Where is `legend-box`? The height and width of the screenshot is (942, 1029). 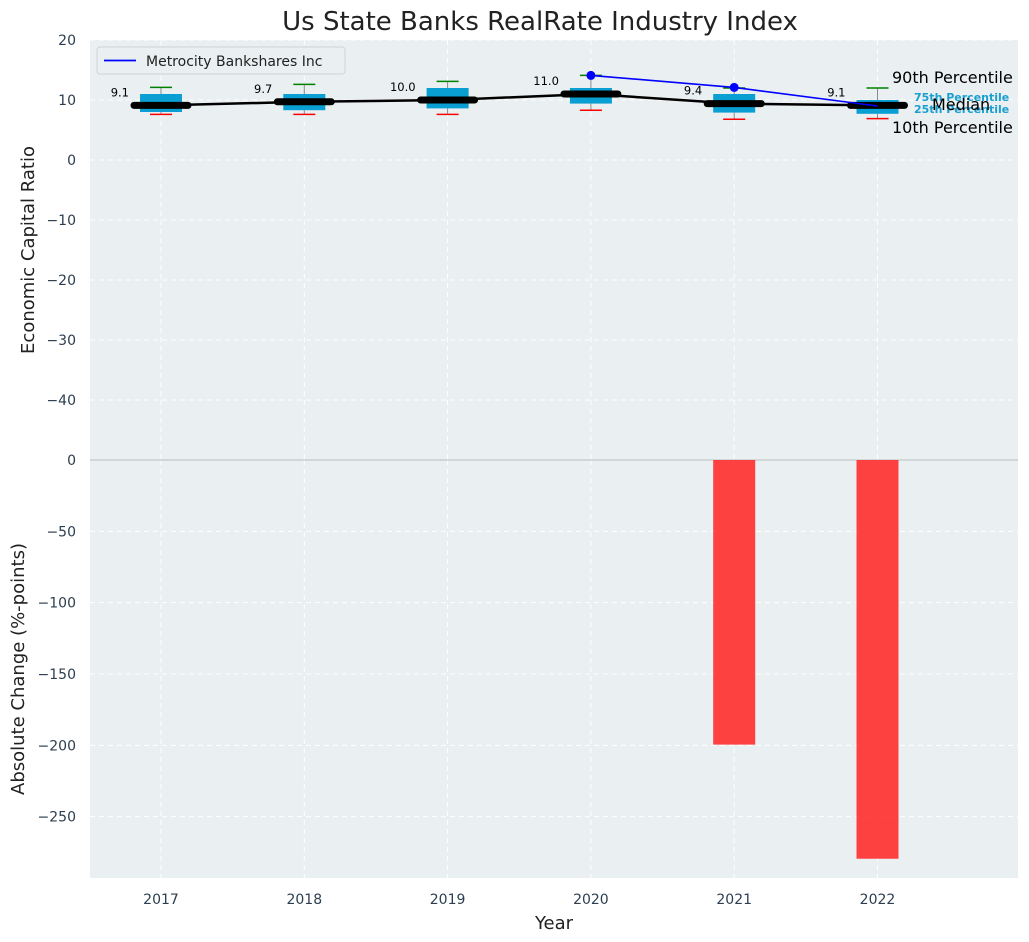
legend-box is located at coordinates (221, 60).